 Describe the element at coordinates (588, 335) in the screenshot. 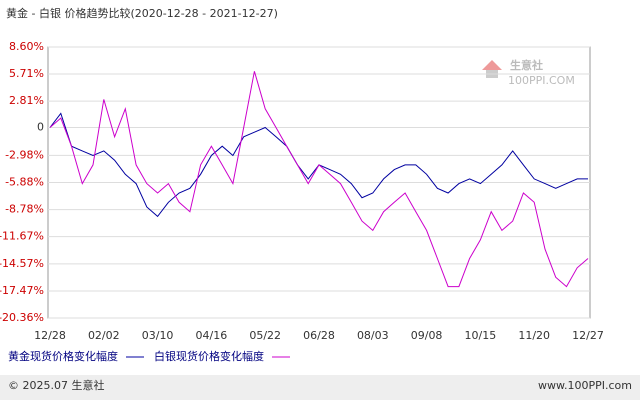

I see `x-tick-label: 12/27` at that location.